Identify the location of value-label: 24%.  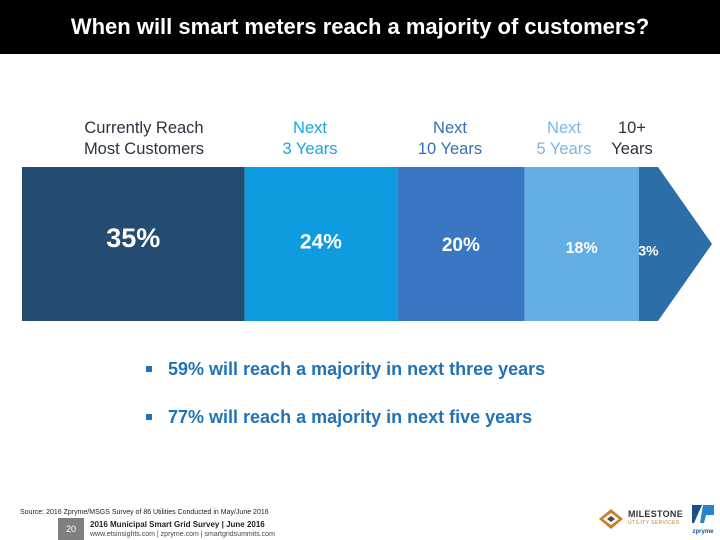
(321, 242).